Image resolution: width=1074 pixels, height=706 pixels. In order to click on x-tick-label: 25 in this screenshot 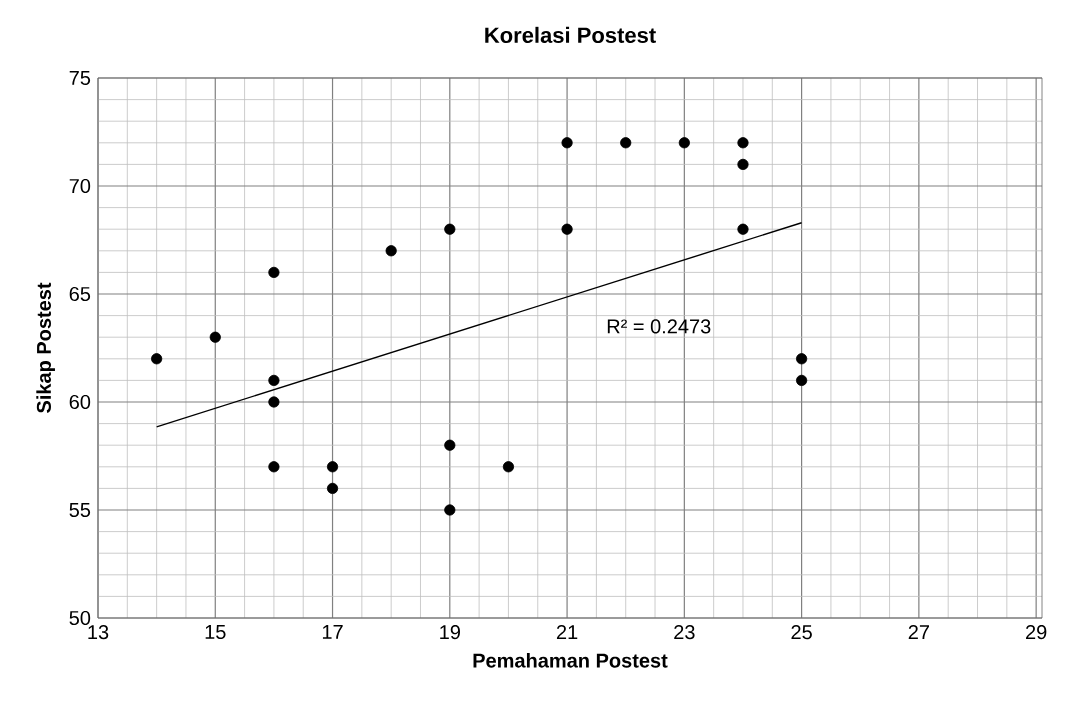, I will do `click(801, 632)`.